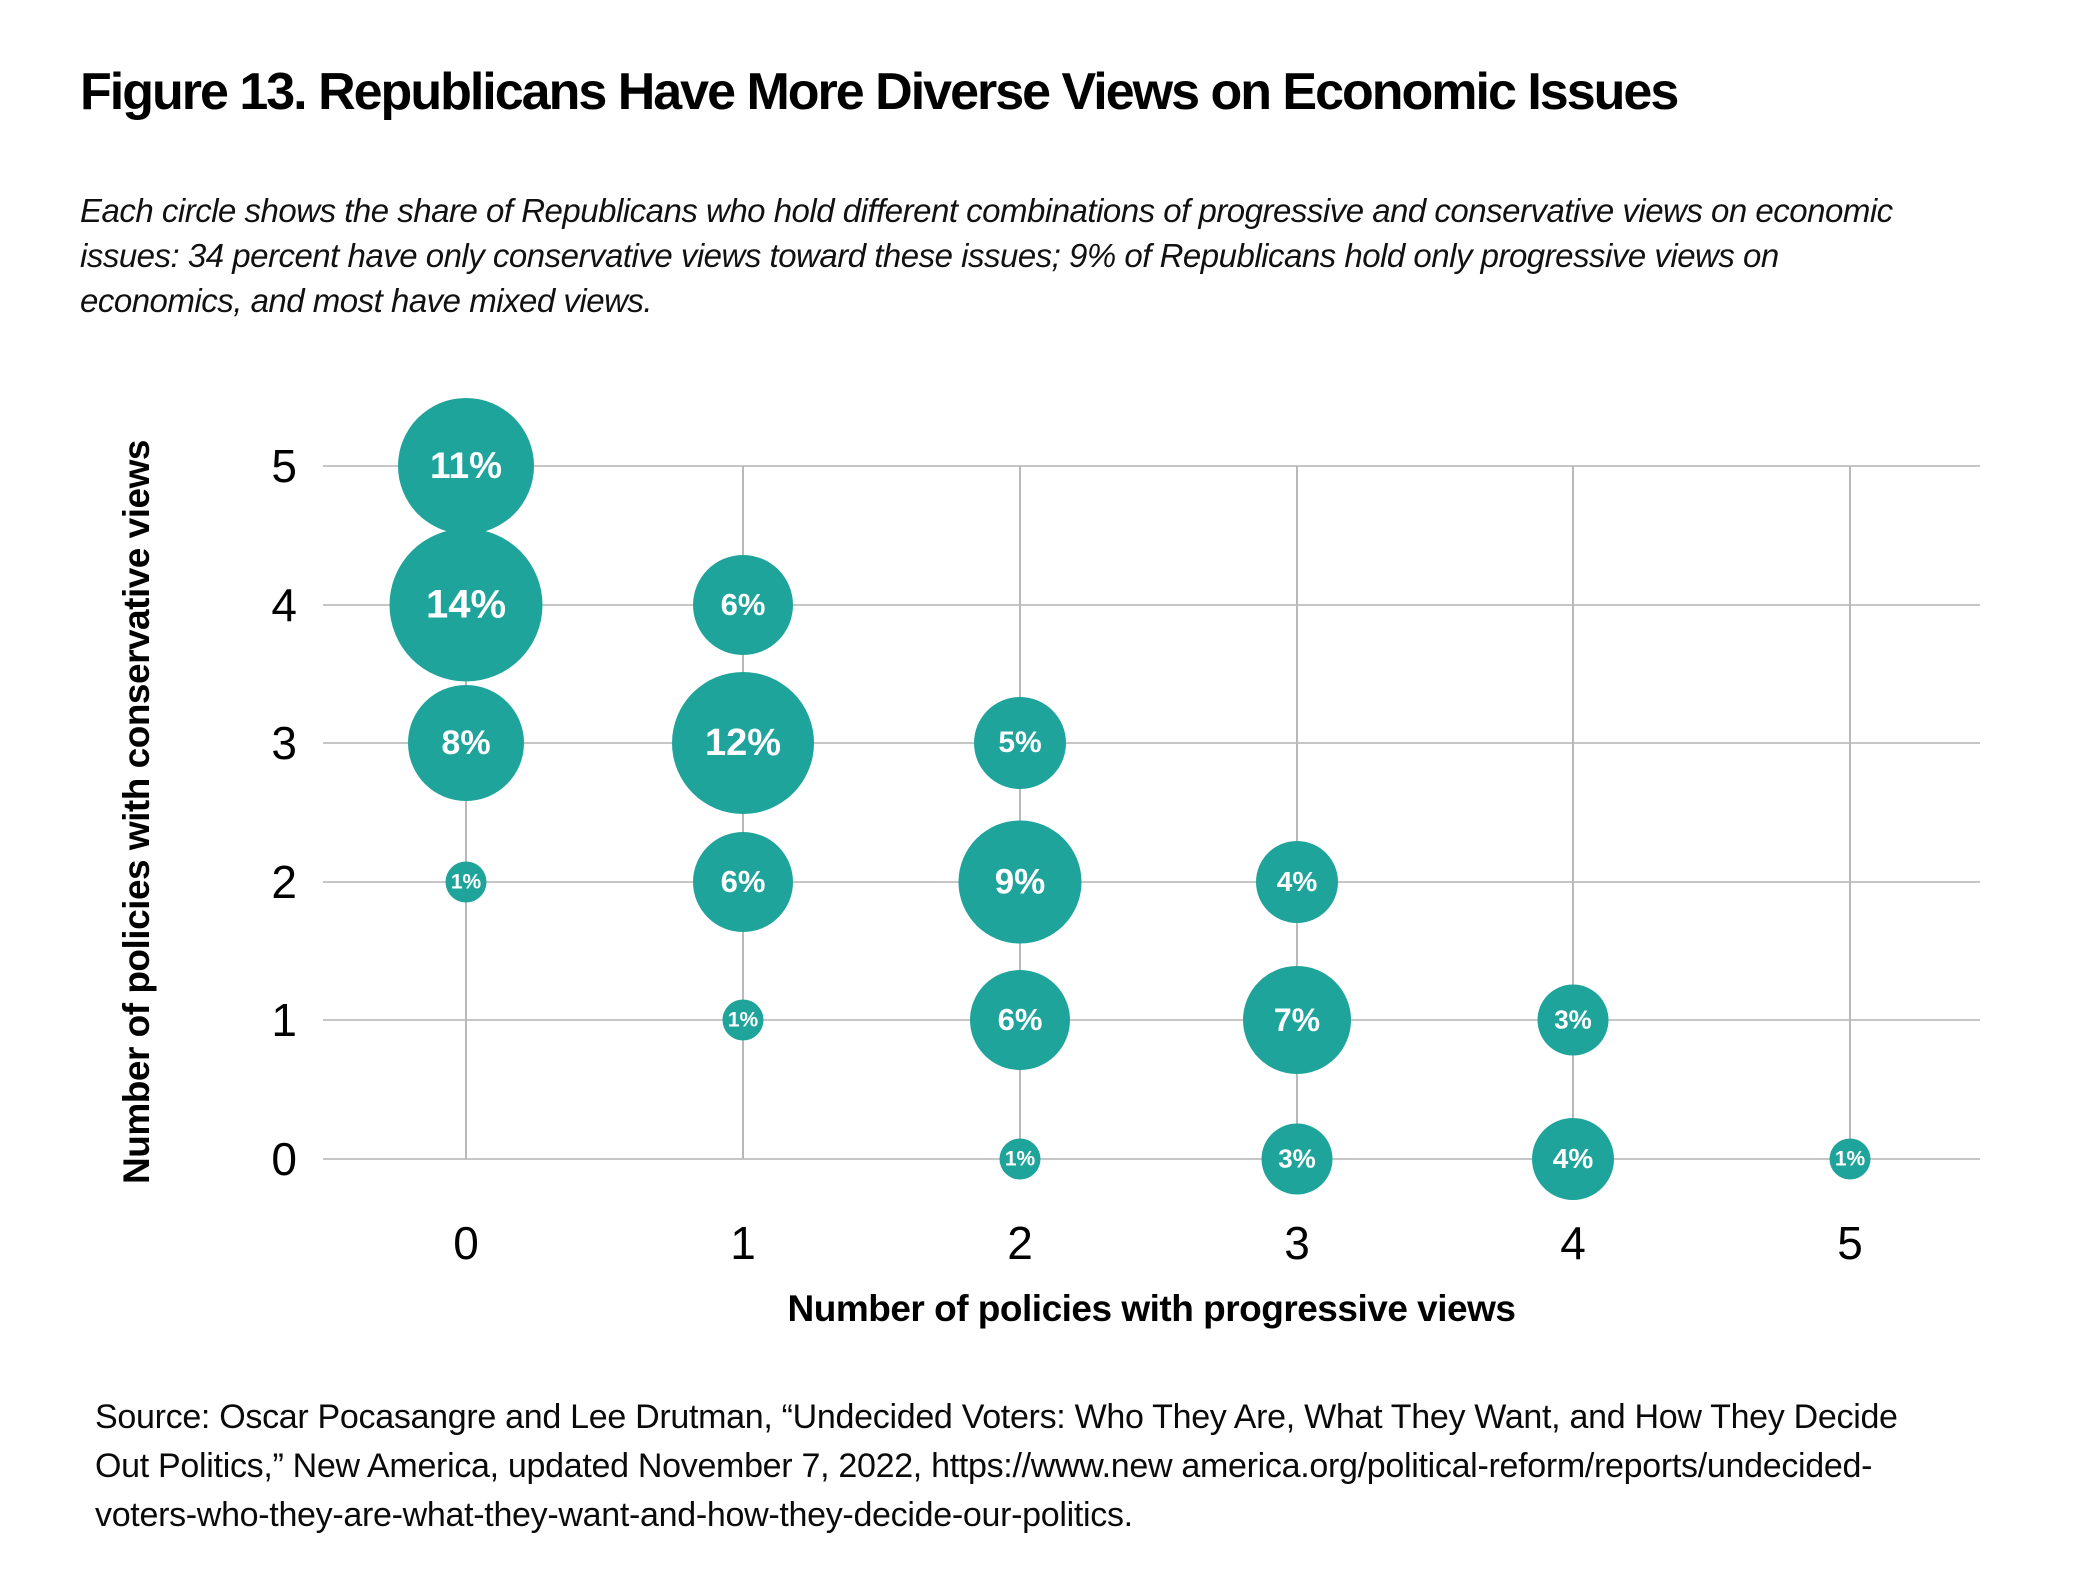  I want to click on bubble-x2-y1: 6%, so click(1020, 1020).